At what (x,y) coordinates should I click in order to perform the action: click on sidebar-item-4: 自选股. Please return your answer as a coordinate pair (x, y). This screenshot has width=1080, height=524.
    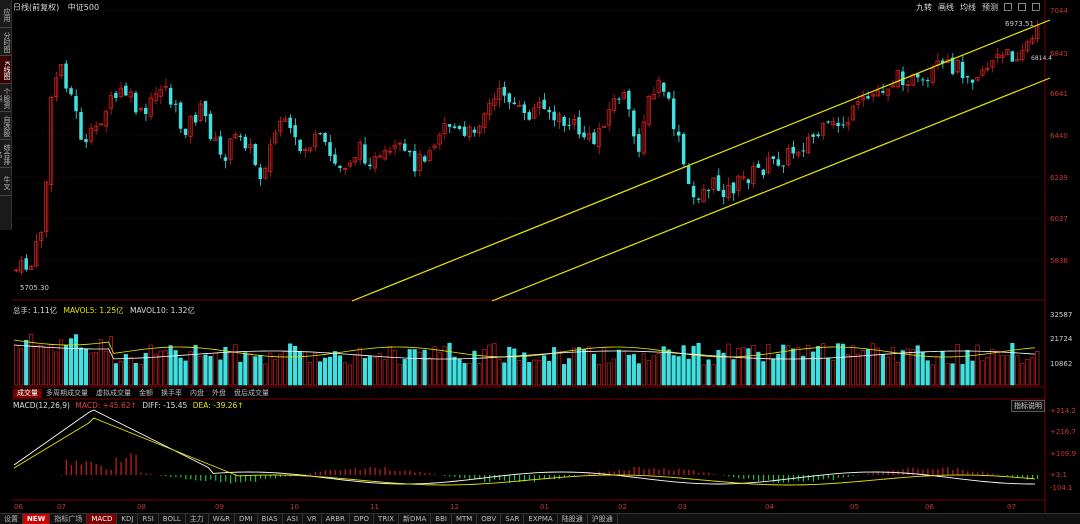
    Looking at the image, I should click on (5, 126).